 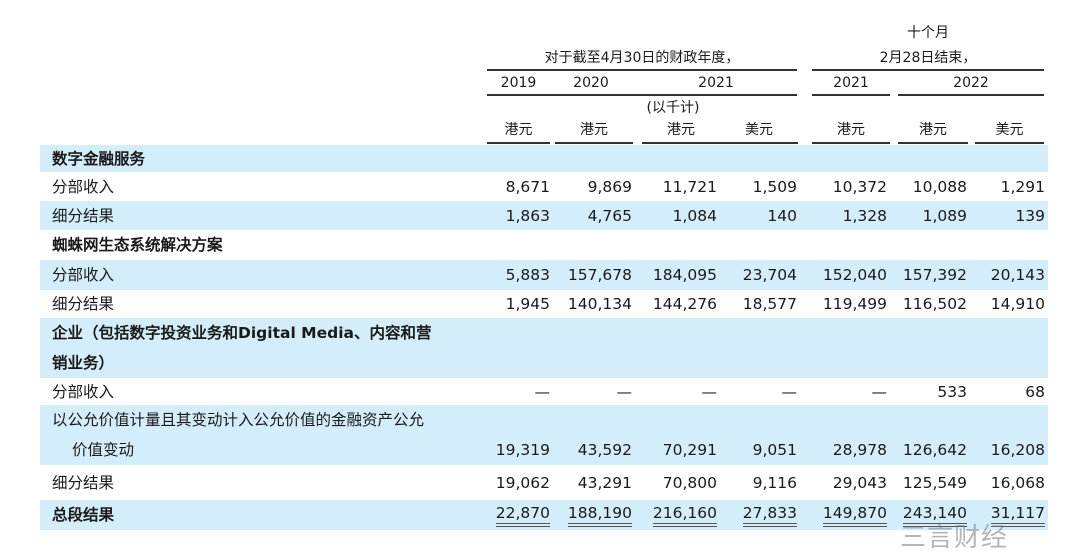 What do you see at coordinates (527, 275) in the screenshot?
I see `value-text: 5,883` at bounding box center [527, 275].